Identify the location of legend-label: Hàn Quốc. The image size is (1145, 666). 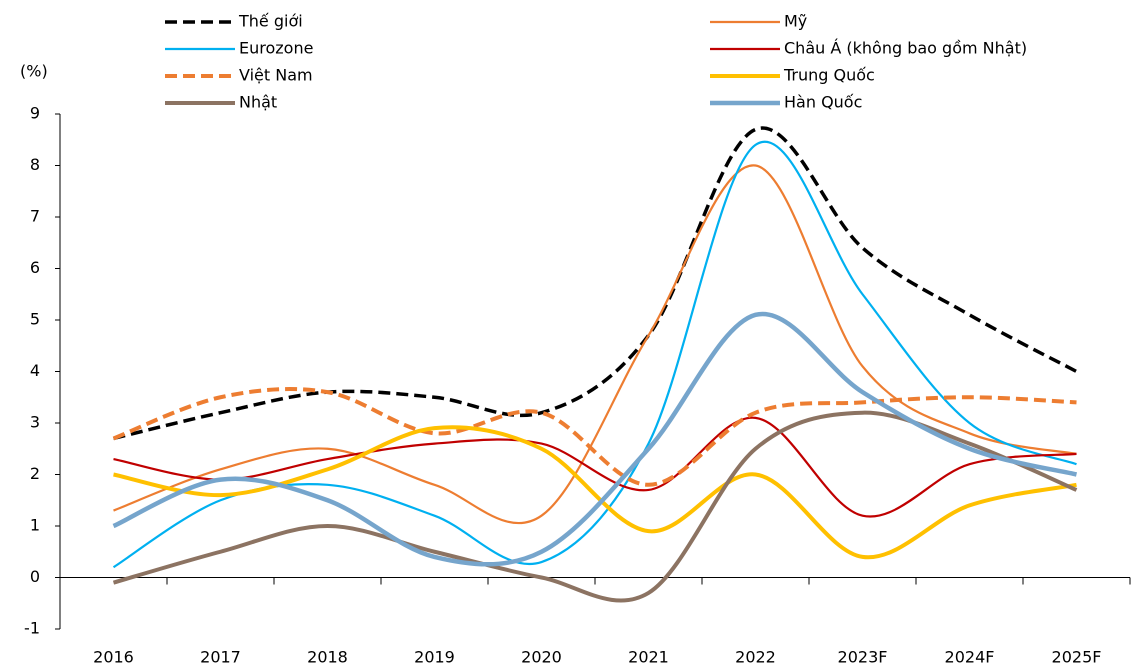
(823, 102).